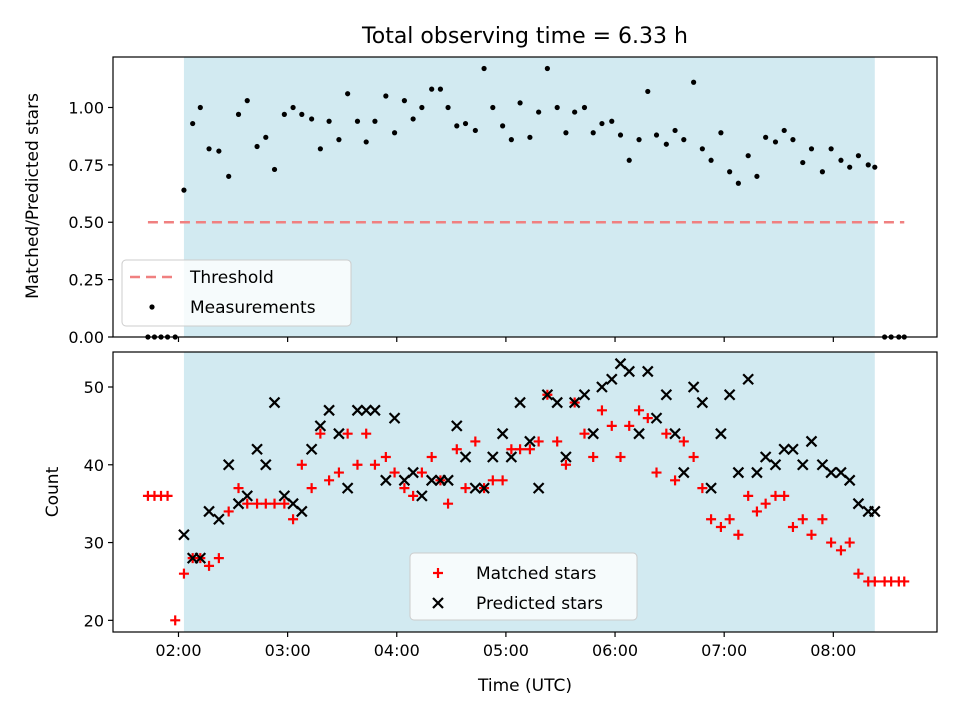  Describe the element at coordinates (33, 196) in the screenshot. I see `ratio-y-axis-label: Matched/Predicted stars` at that location.